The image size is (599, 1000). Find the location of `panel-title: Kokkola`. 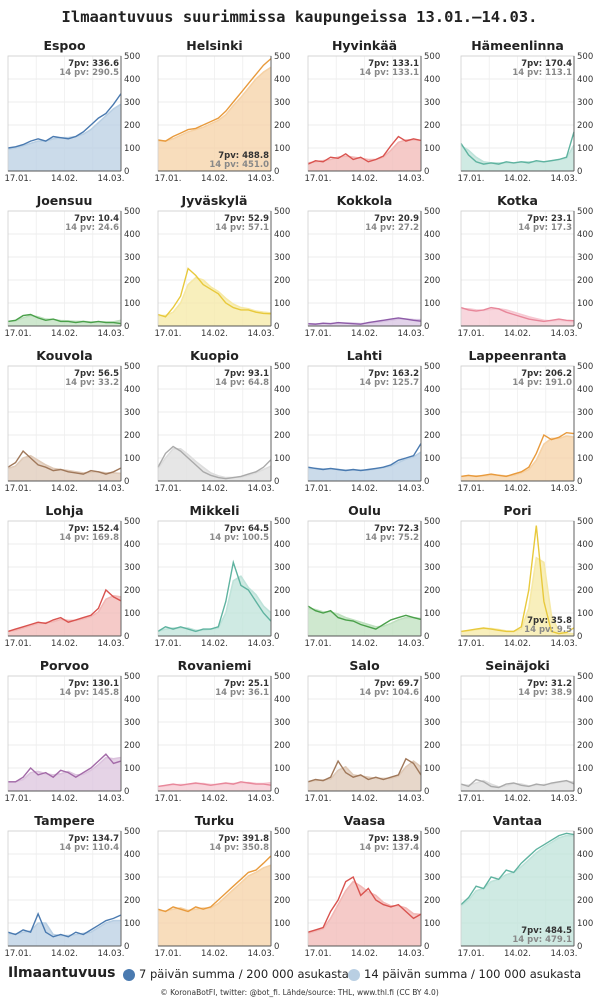

panel-title: Kokkola is located at coordinates (365, 200).